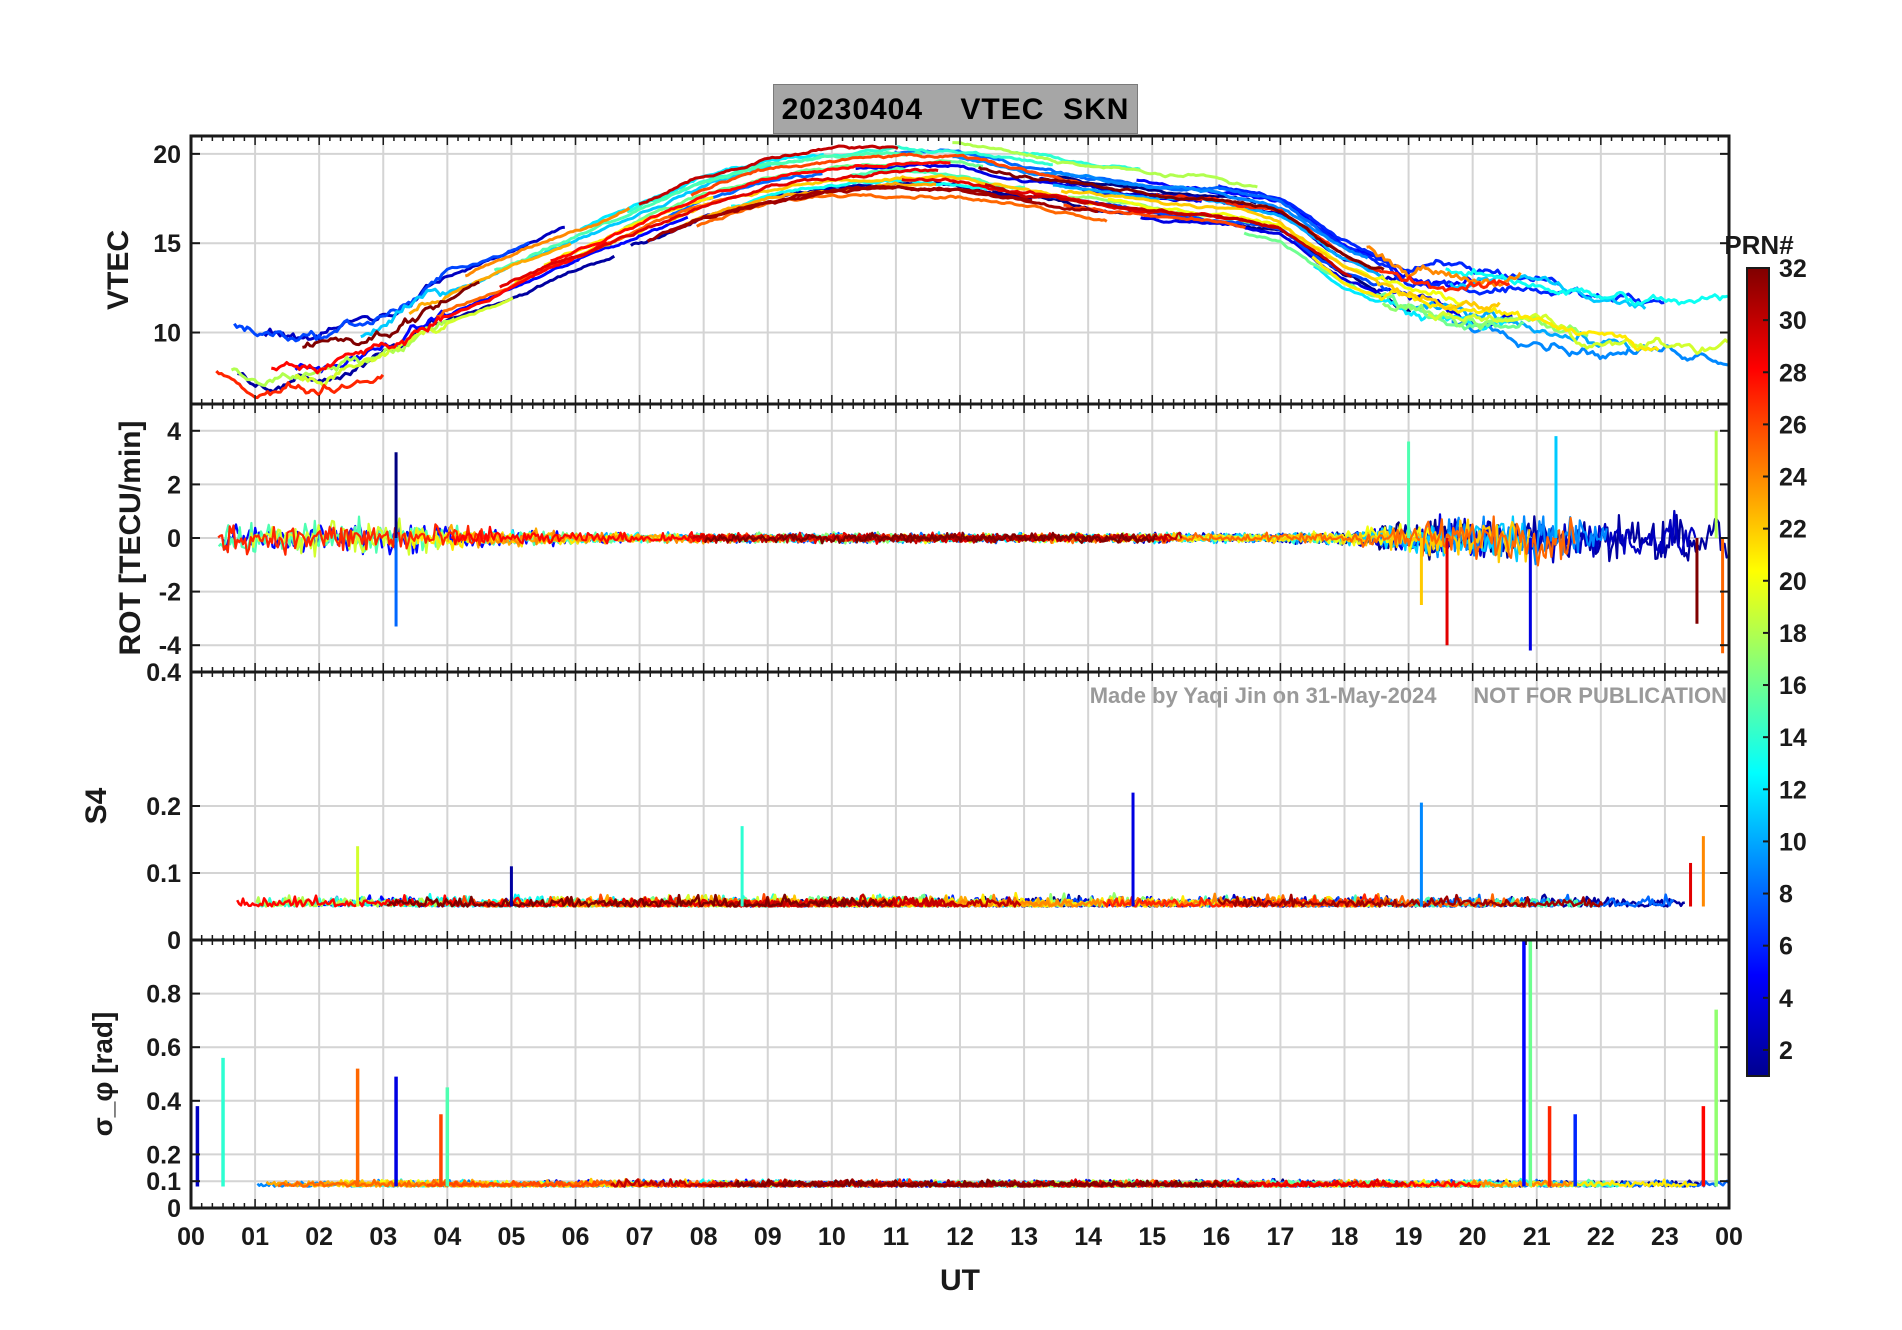  What do you see at coordinates (1216, 1237) in the screenshot?
I see `x-tick-label: 16` at bounding box center [1216, 1237].